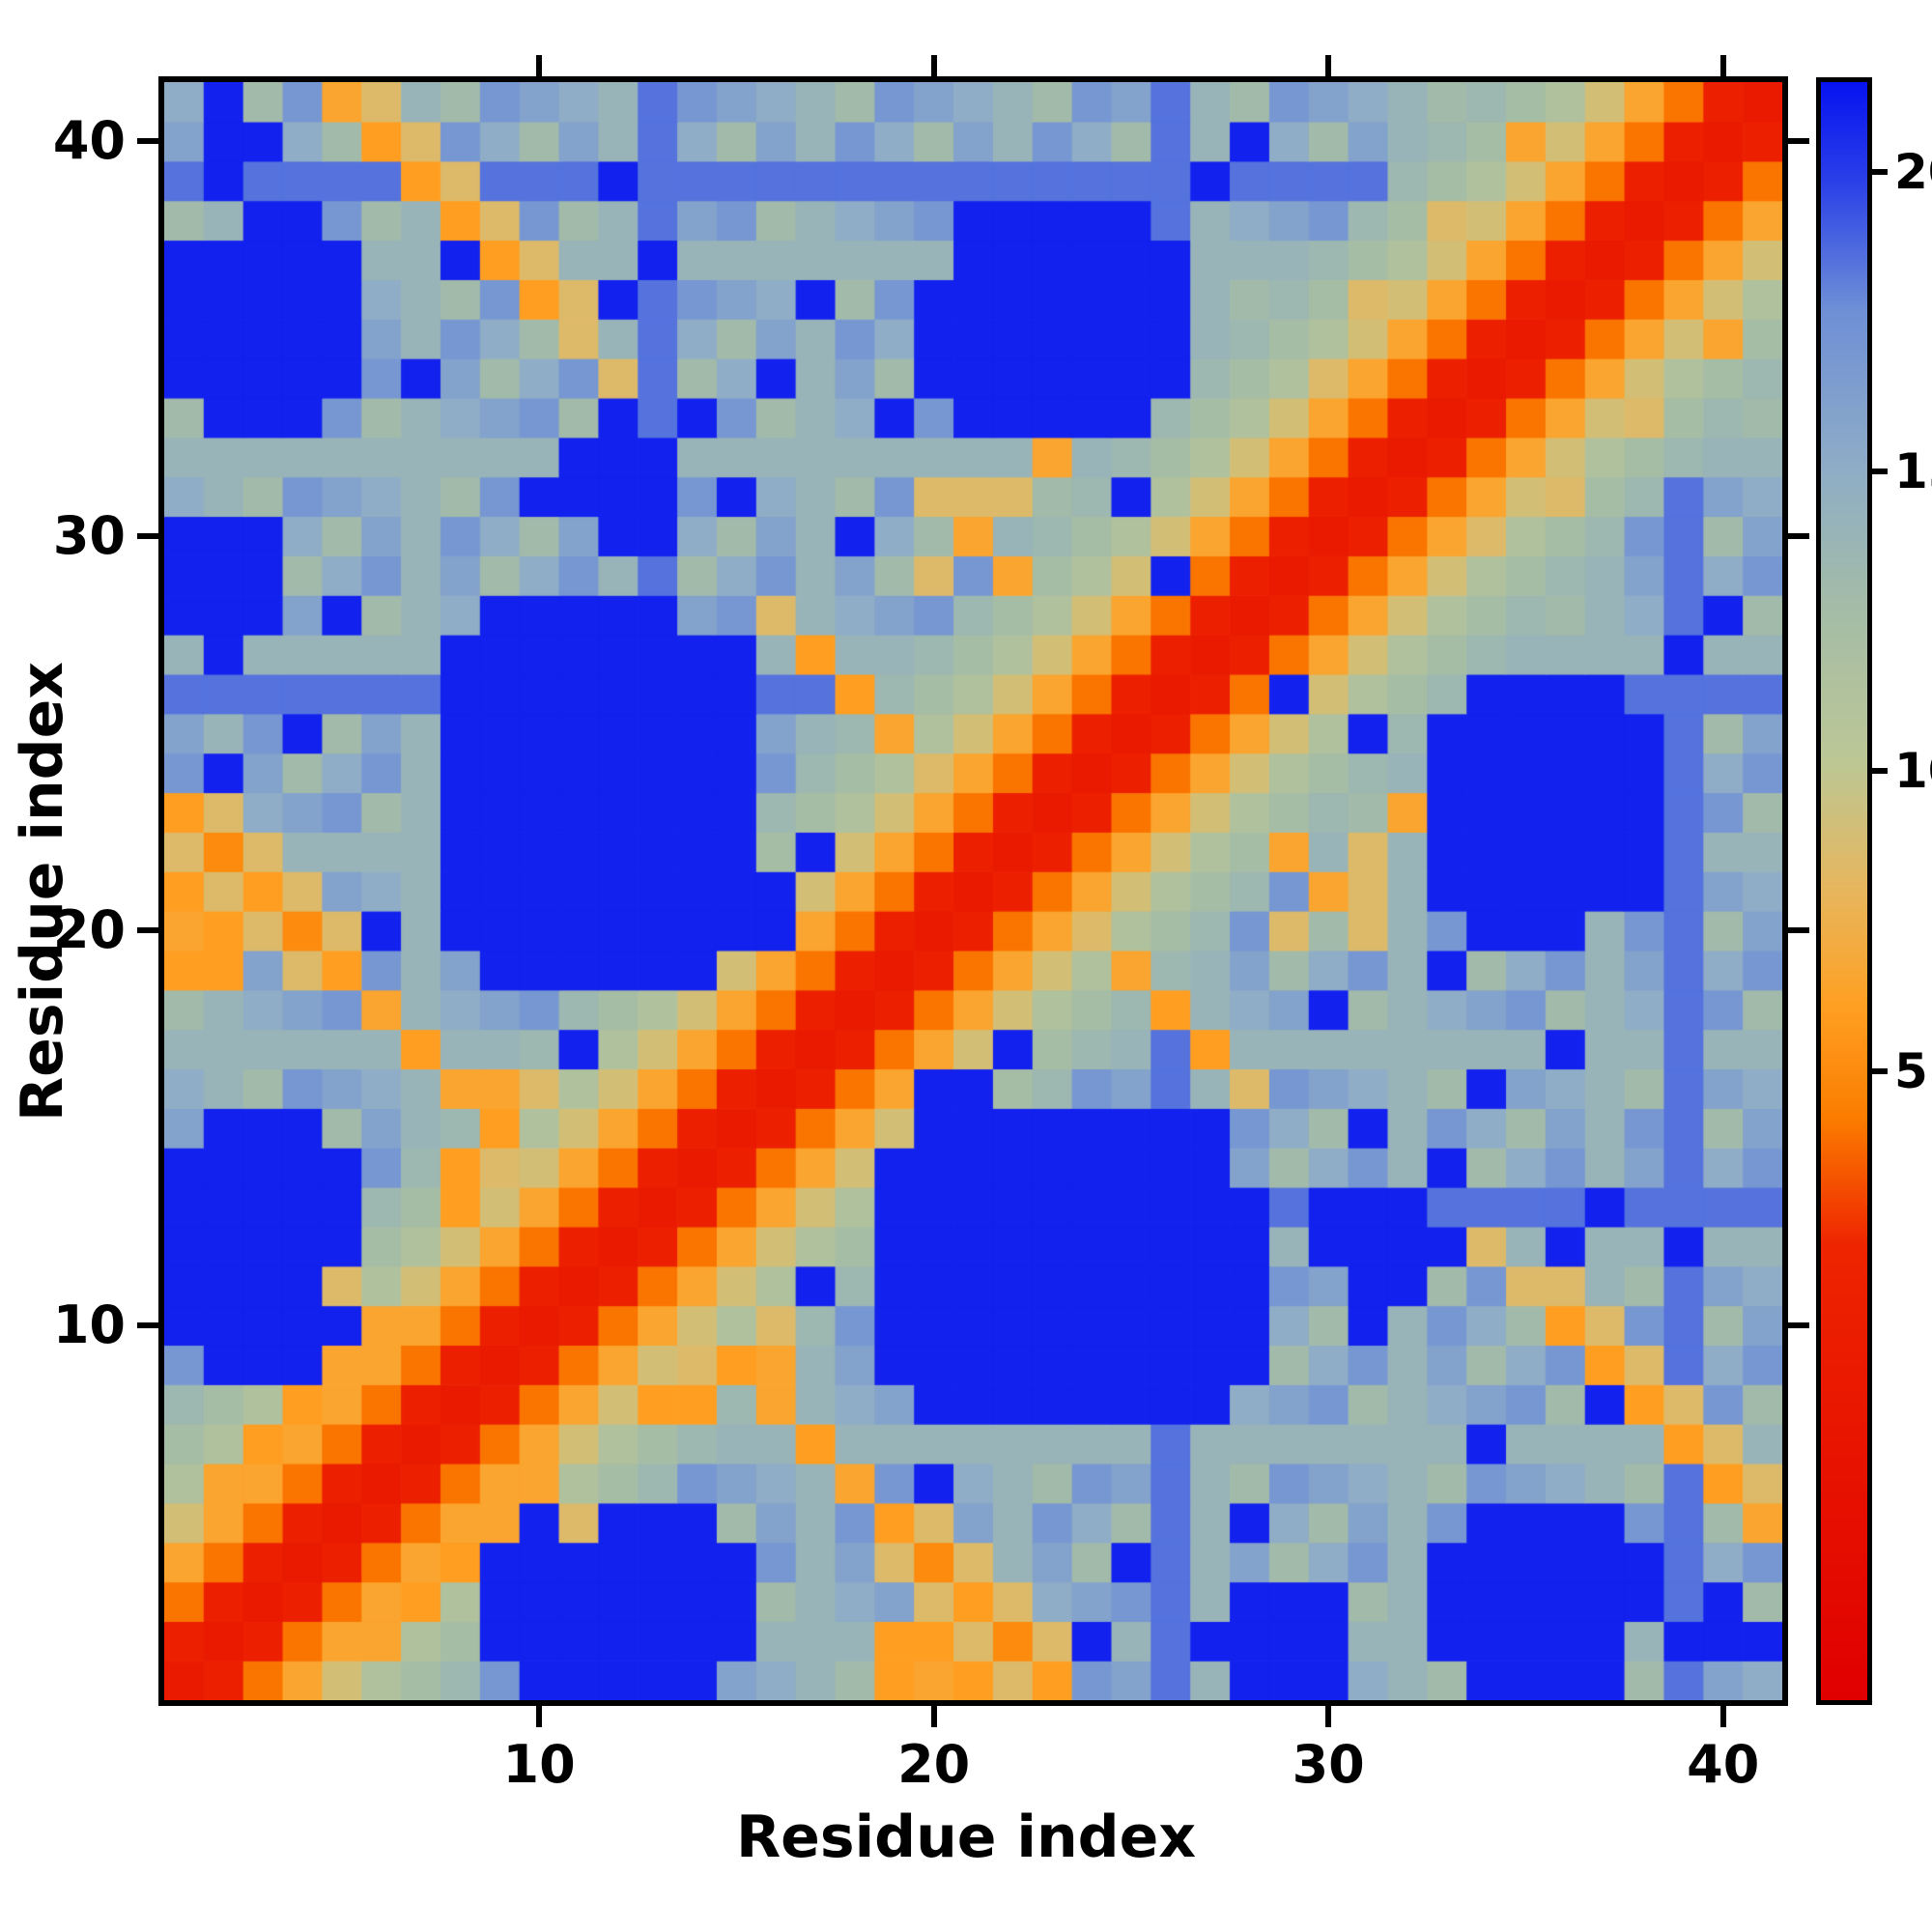  What do you see at coordinates (1328, 1764) in the screenshot?
I see `x-tick-label: 30` at bounding box center [1328, 1764].